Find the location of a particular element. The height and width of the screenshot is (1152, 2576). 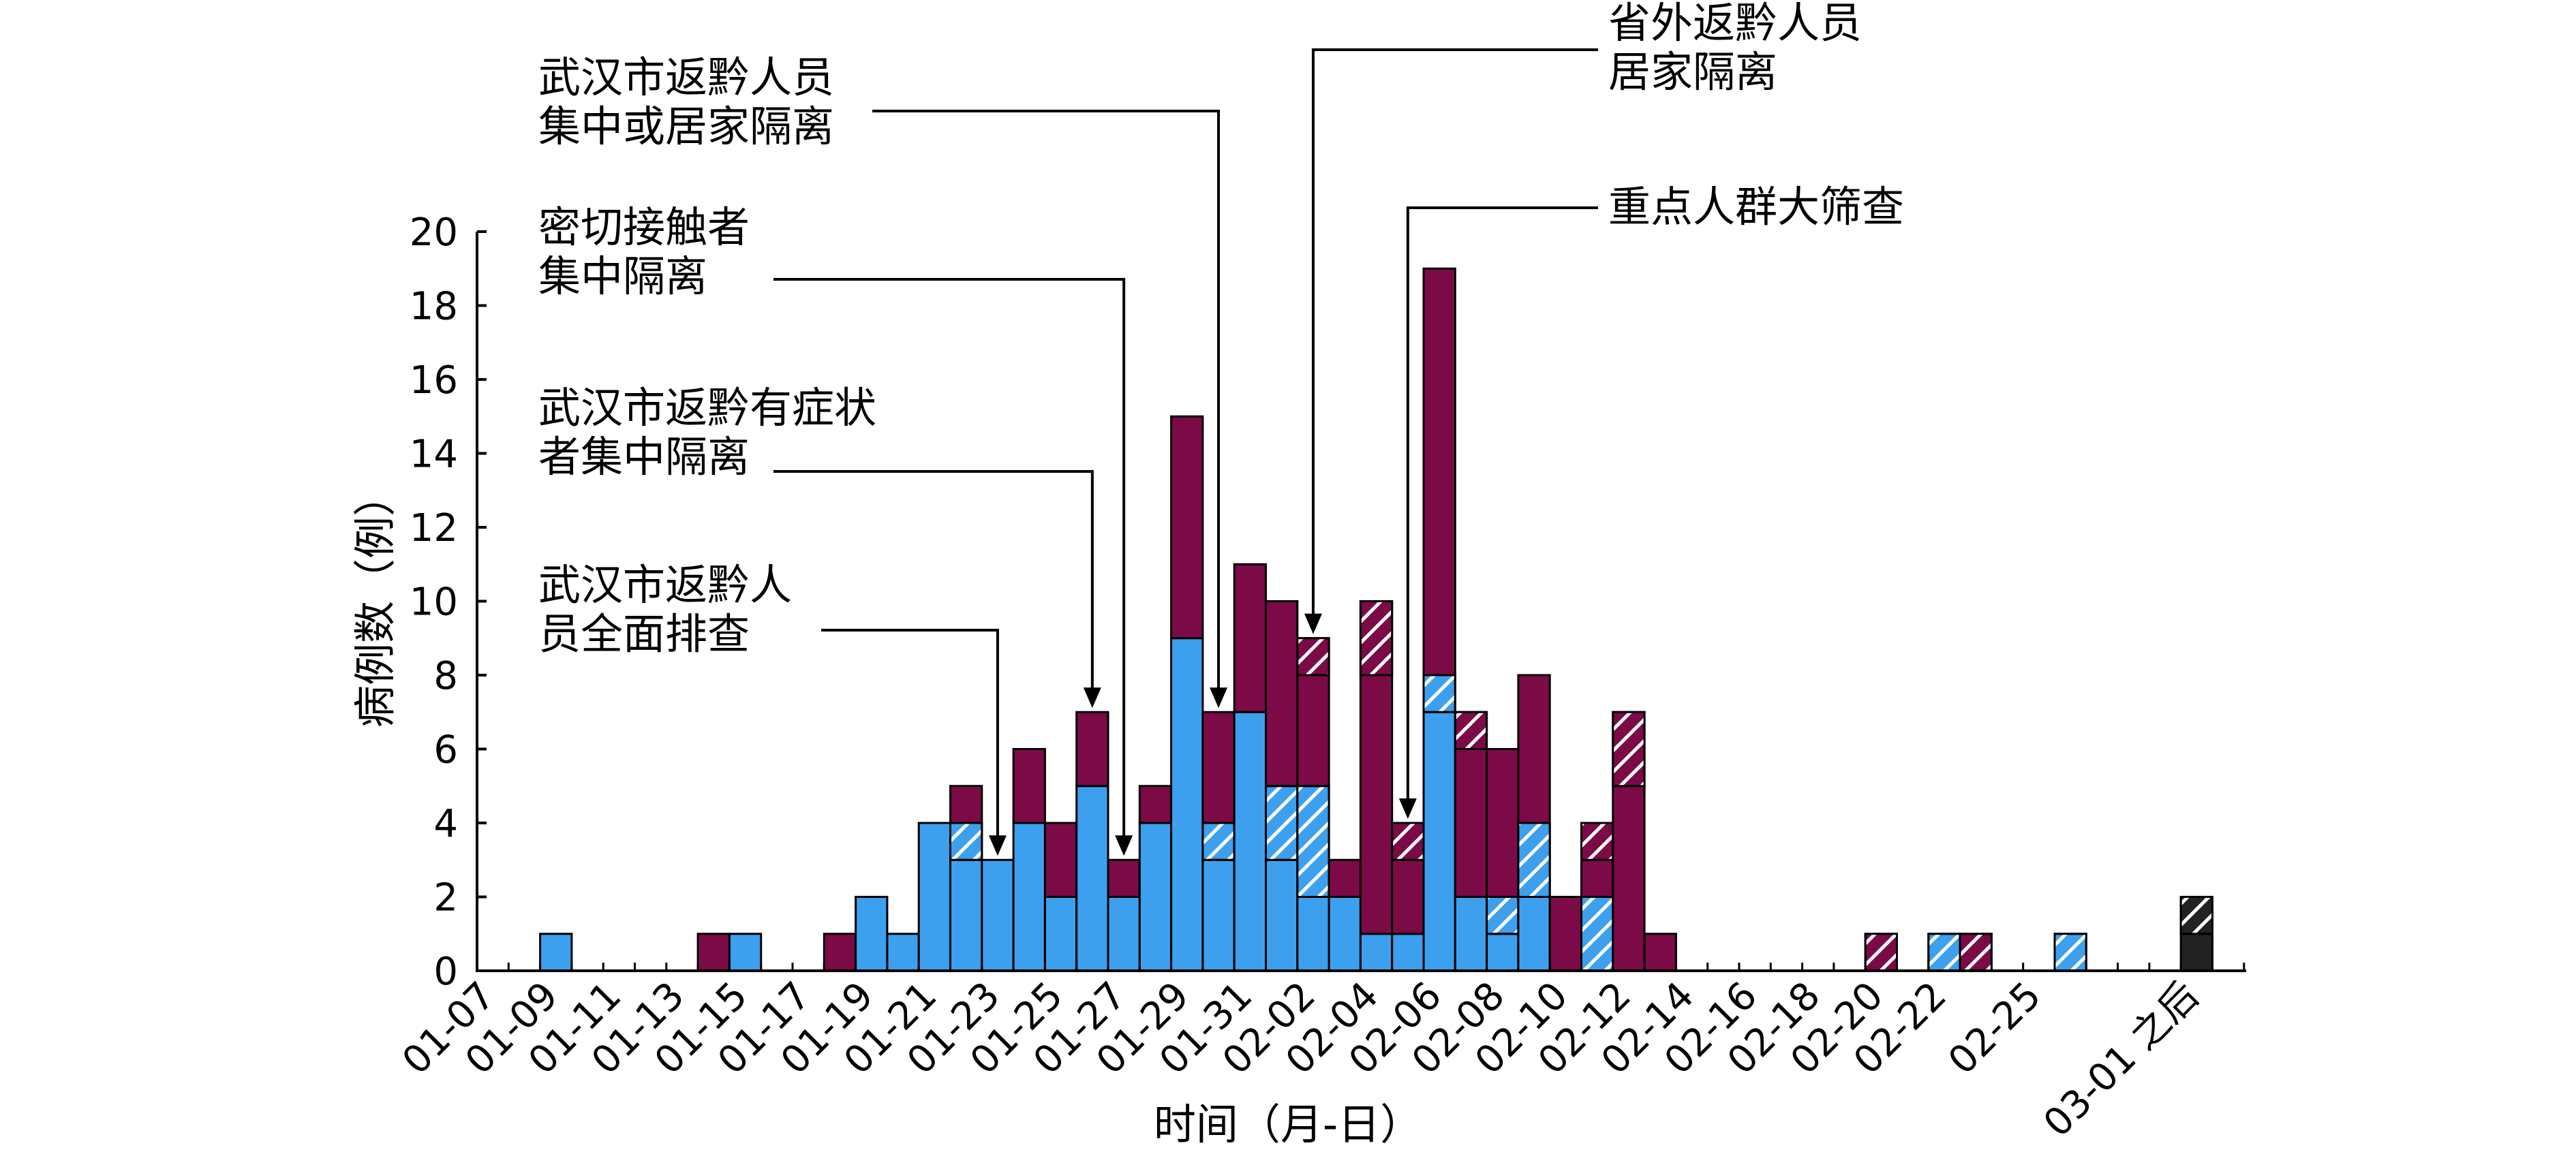

annotation-text: 重点人群大筛查 is located at coordinates (1756, 207).